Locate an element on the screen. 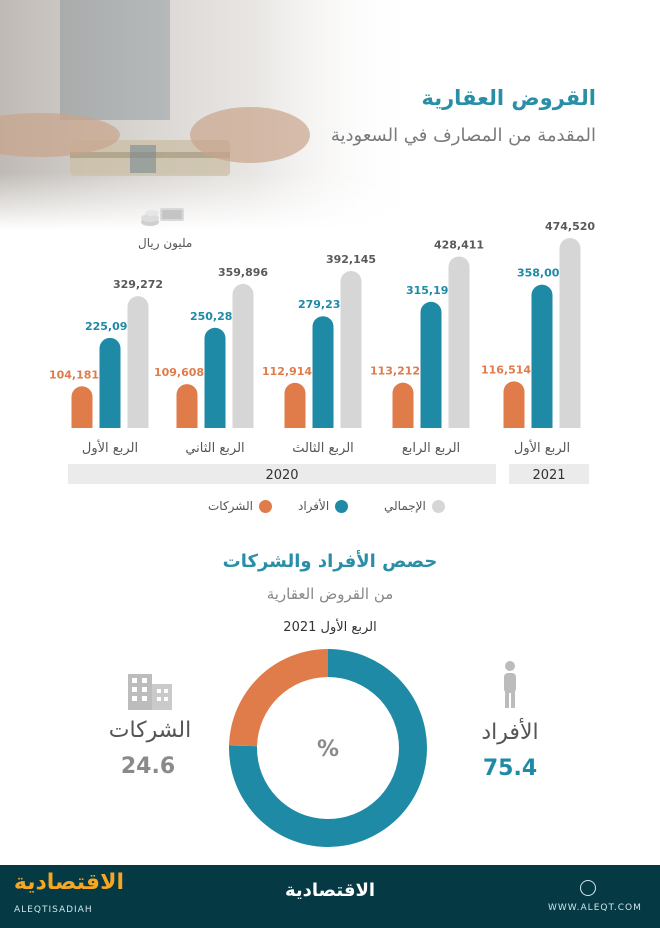 This screenshot has width=660, height=928. companies-value: 24.6 is located at coordinates (148, 766).